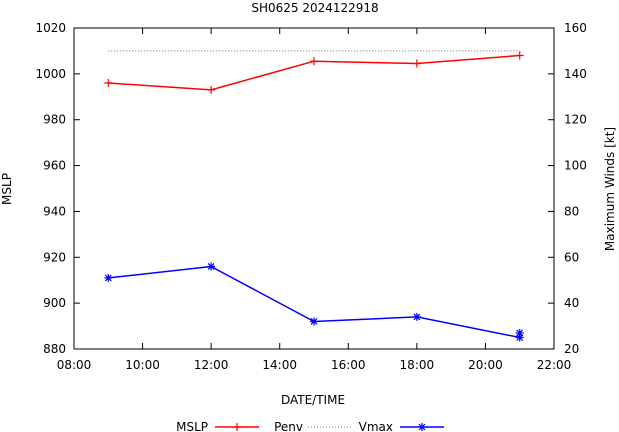  Describe the element at coordinates (314, 8) in the screenshot. I see `chart-title: SH0625 2024122918` at that location.